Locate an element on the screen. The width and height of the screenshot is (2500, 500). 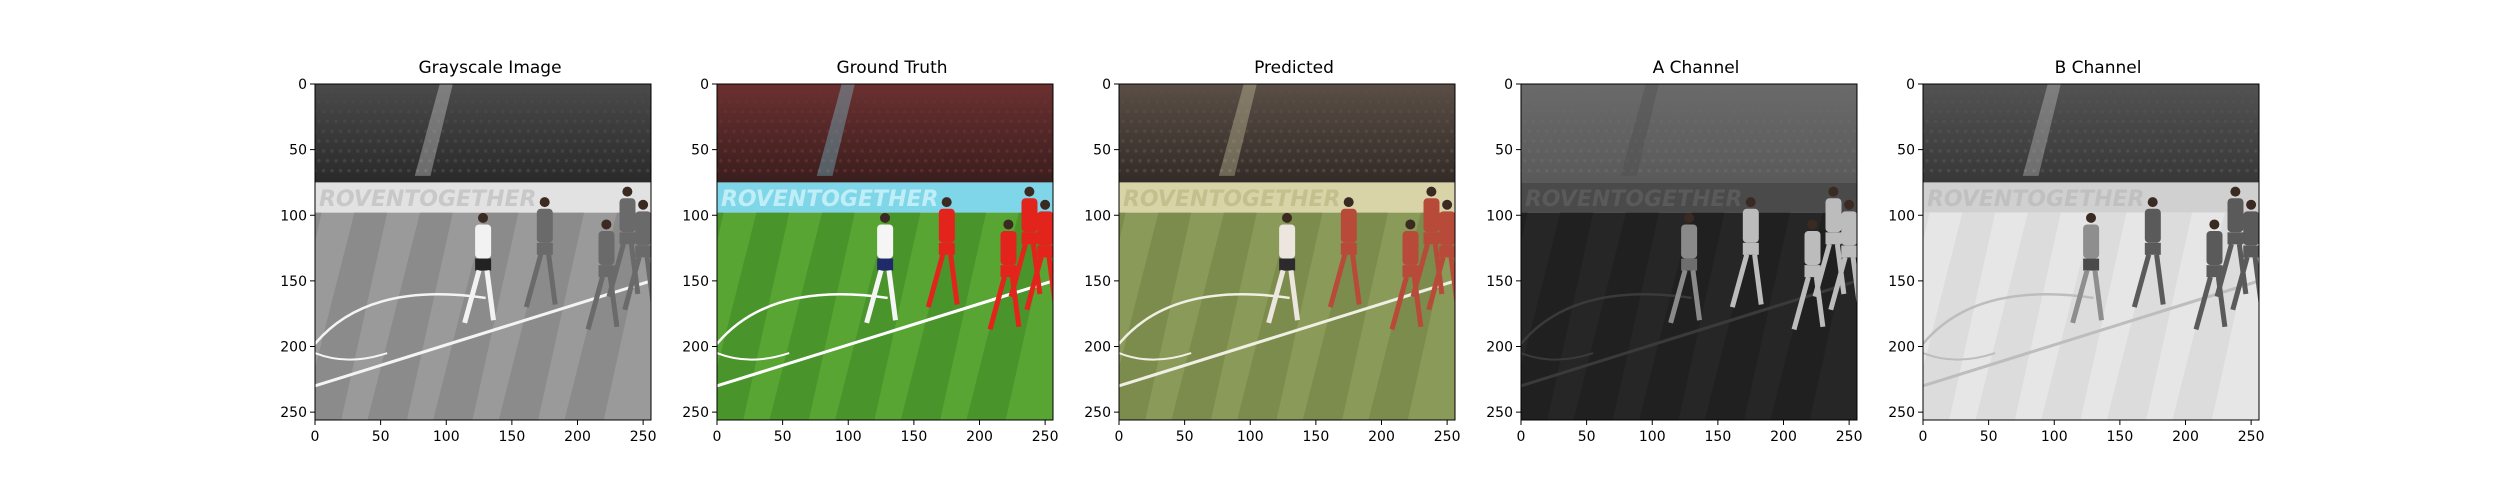
y-tick-label: 250 is located at coordinates (1499, 413).